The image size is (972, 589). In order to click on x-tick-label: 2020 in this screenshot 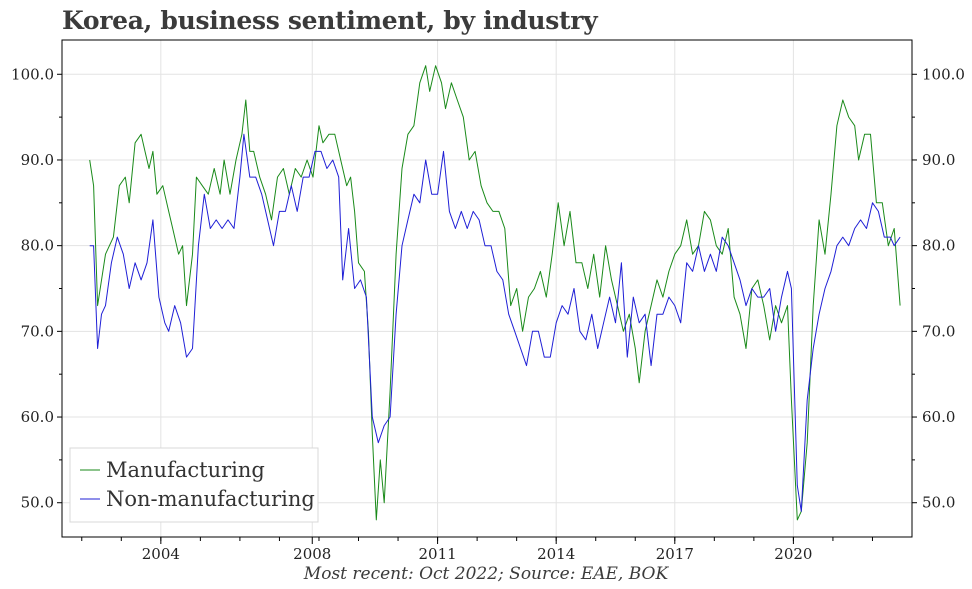, I will do `click(793, 554)`.